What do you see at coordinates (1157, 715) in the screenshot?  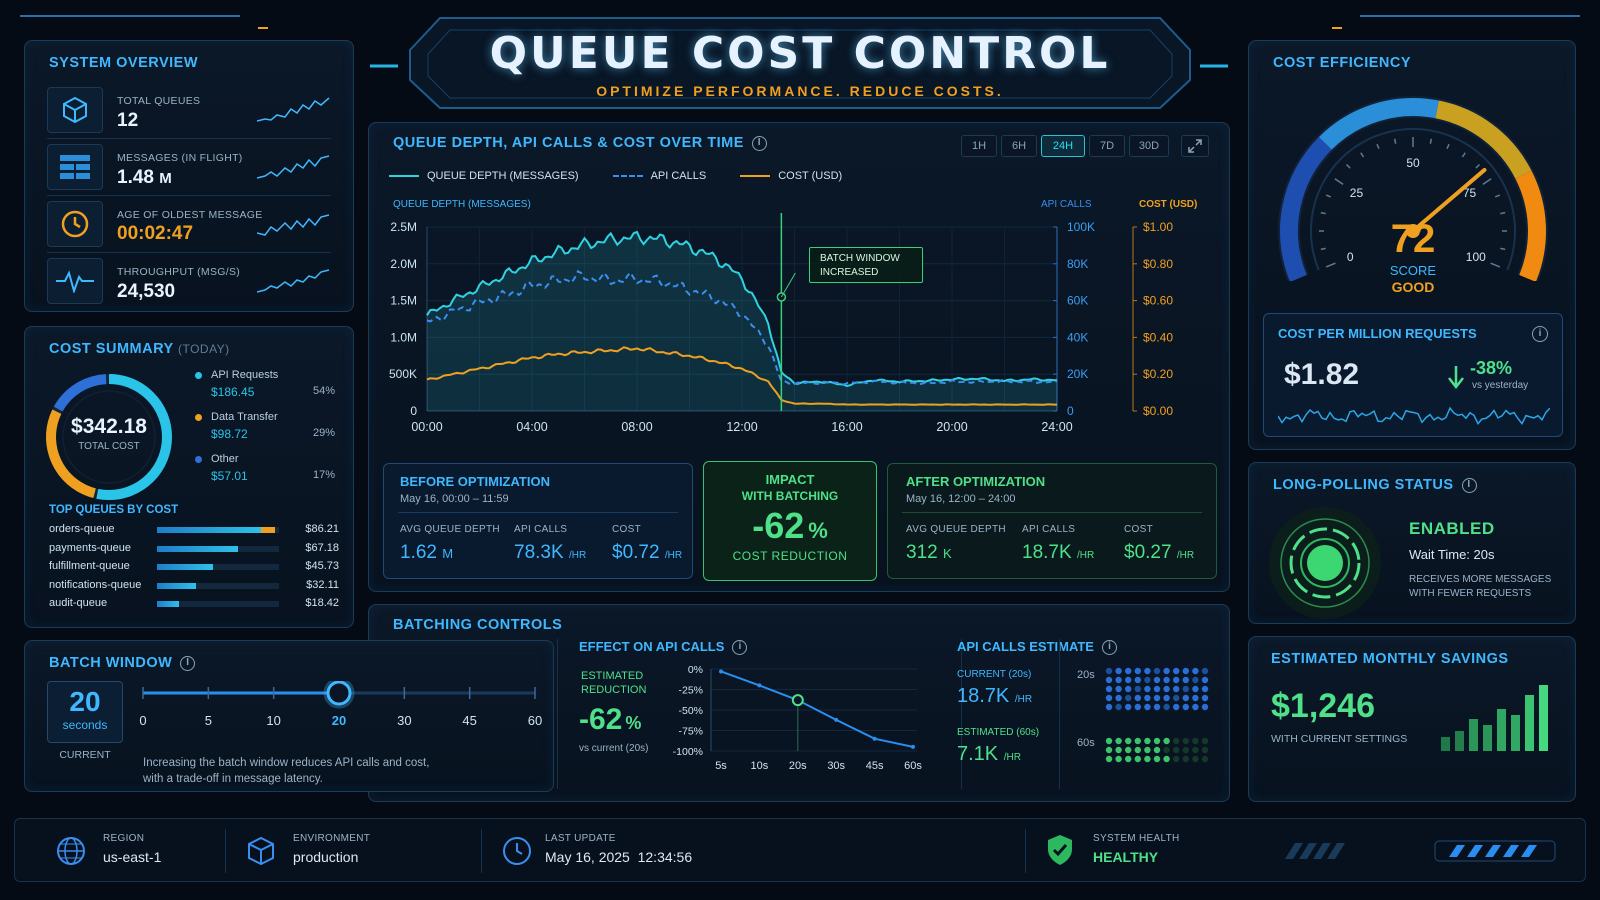 I see `api-calls-dot-grid` at bounding box center [1157, 715].